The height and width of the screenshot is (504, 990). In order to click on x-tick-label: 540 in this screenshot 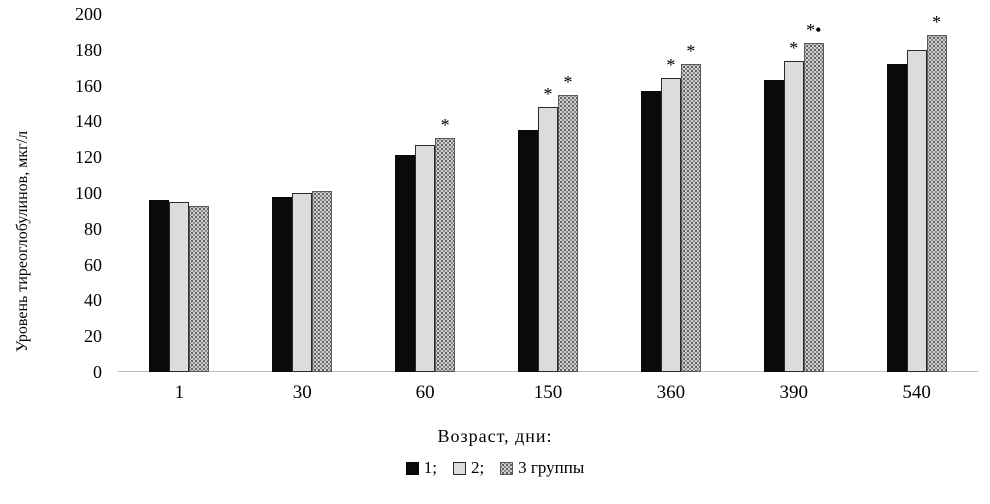, I will do `click(916, 392)`.